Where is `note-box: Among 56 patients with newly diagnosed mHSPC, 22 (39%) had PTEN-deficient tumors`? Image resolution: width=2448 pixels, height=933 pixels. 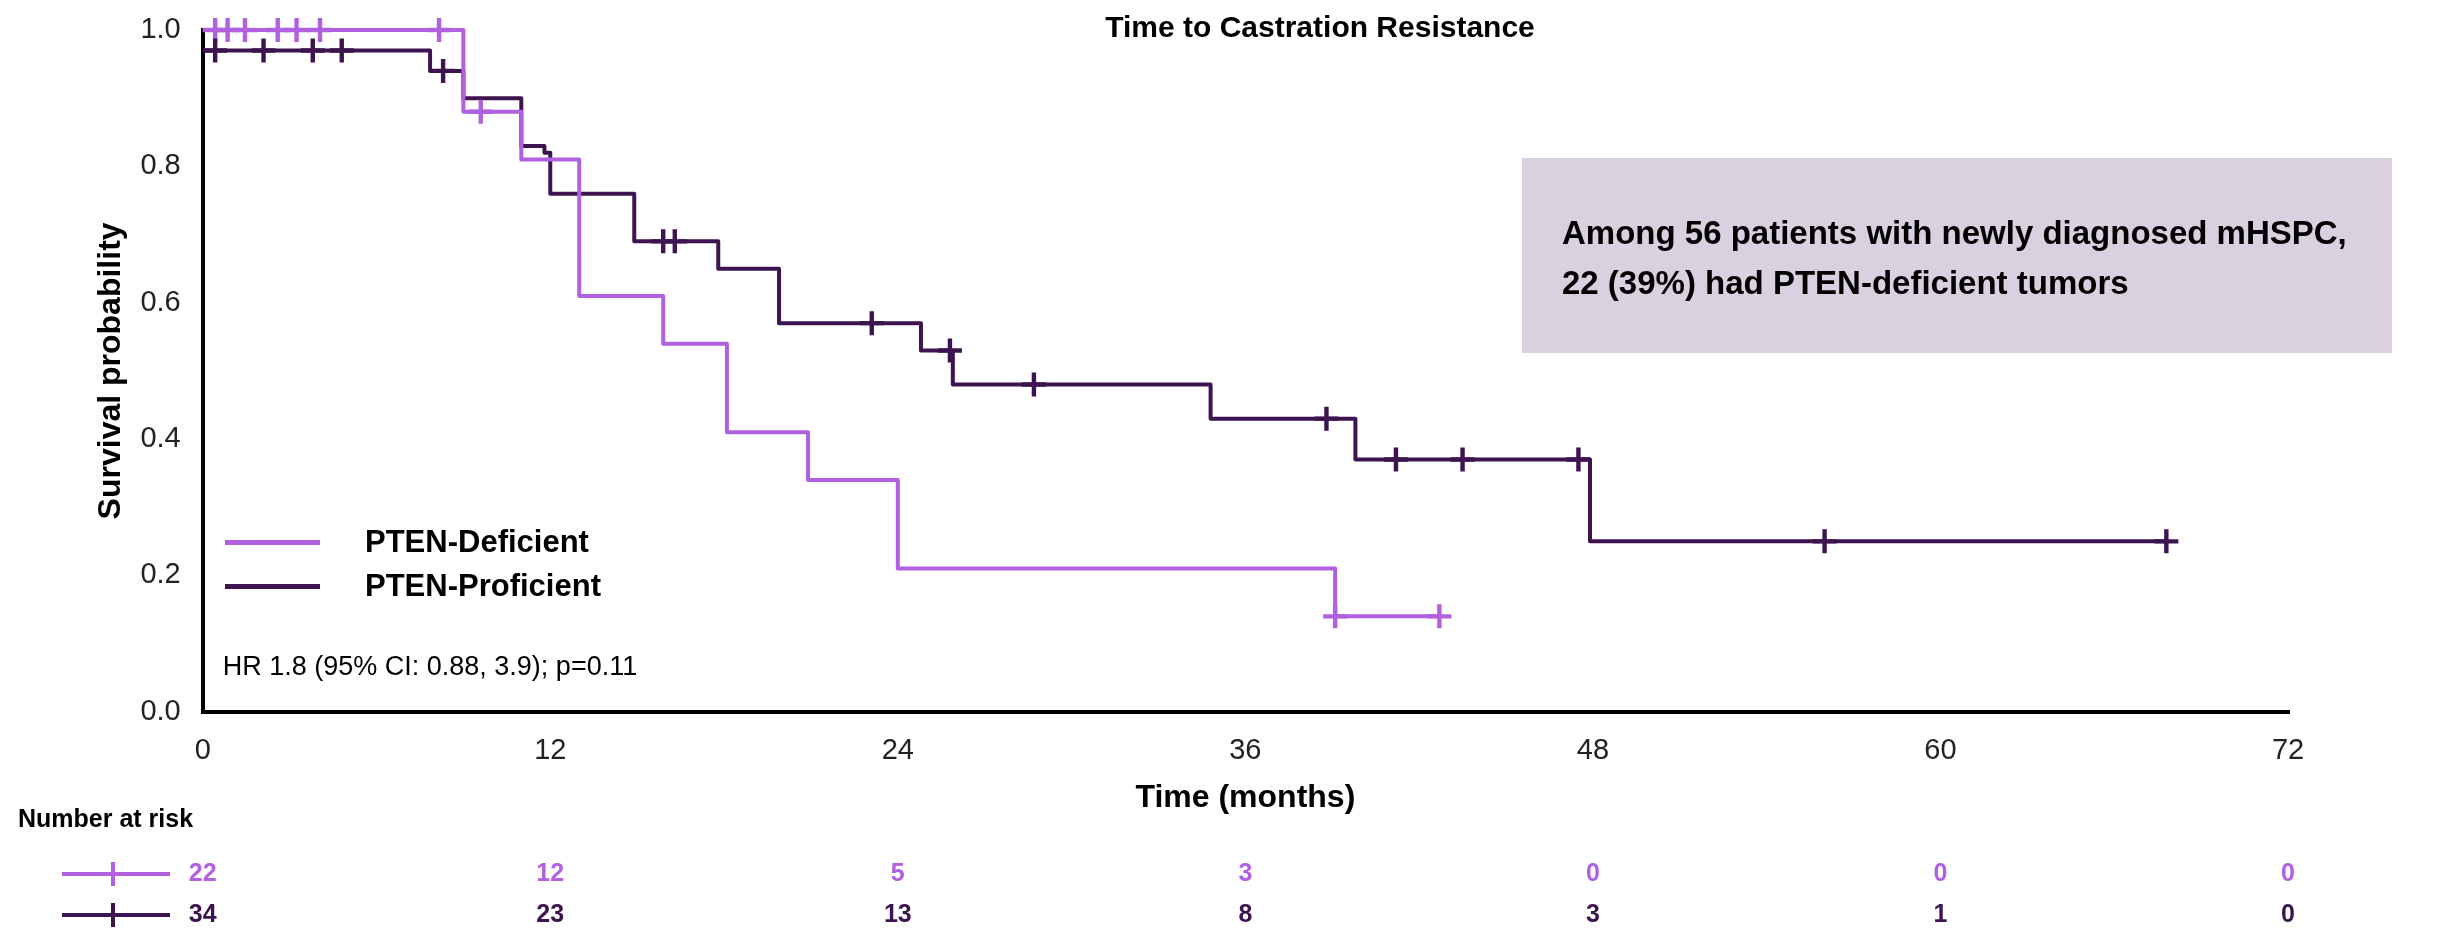 note-box: Among 56 patients with newly diagnosed mHSPC, 22 (39%) had PTEN-deficient tumors is located at coordinates (1957, 255).